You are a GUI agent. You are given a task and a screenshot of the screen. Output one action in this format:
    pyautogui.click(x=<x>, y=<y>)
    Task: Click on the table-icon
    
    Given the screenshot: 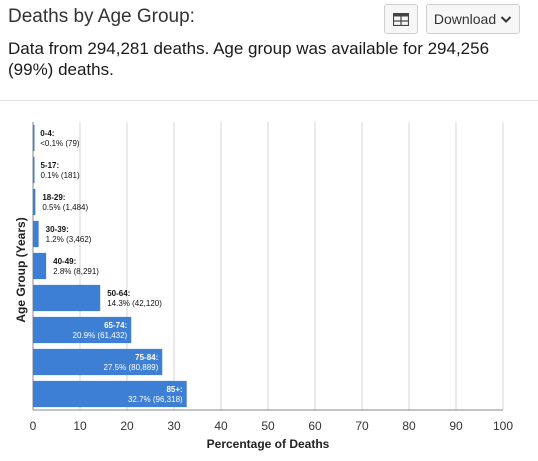 What is the action you would take?
    pyautogui.click(x=401, y=19)
    